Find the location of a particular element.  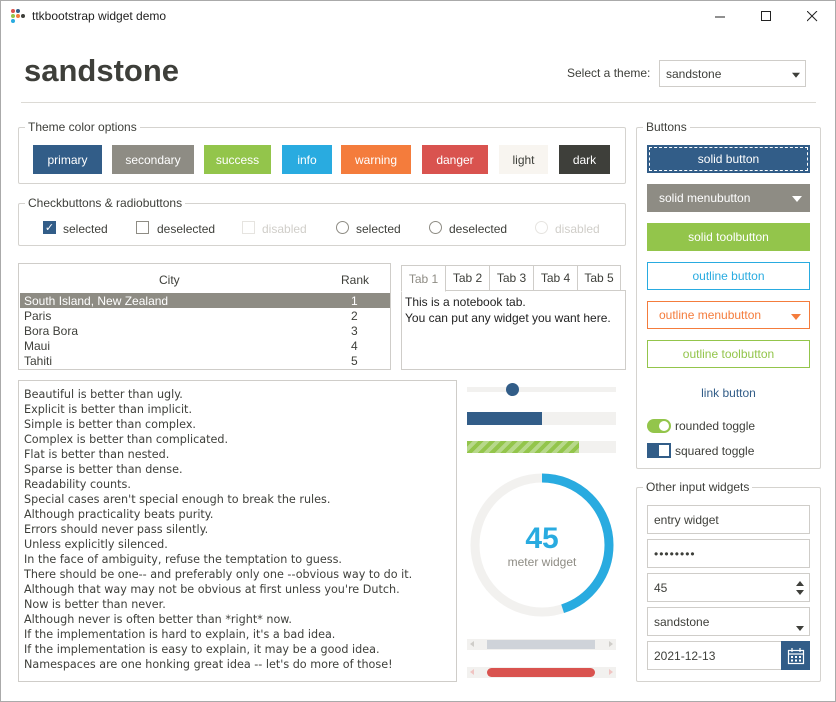

spinbox: 45 is located at coordinates (728, 587).